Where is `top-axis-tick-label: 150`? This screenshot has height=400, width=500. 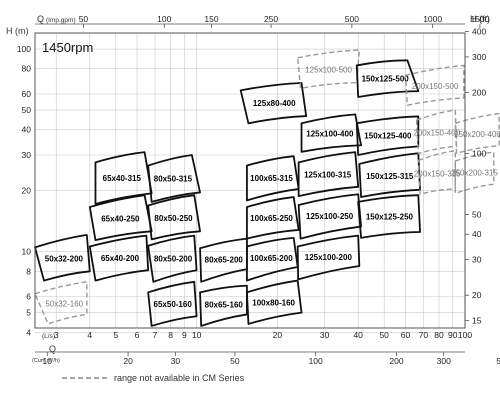
top-axis-tick-label: 150 is located at coordinates (211, 19).